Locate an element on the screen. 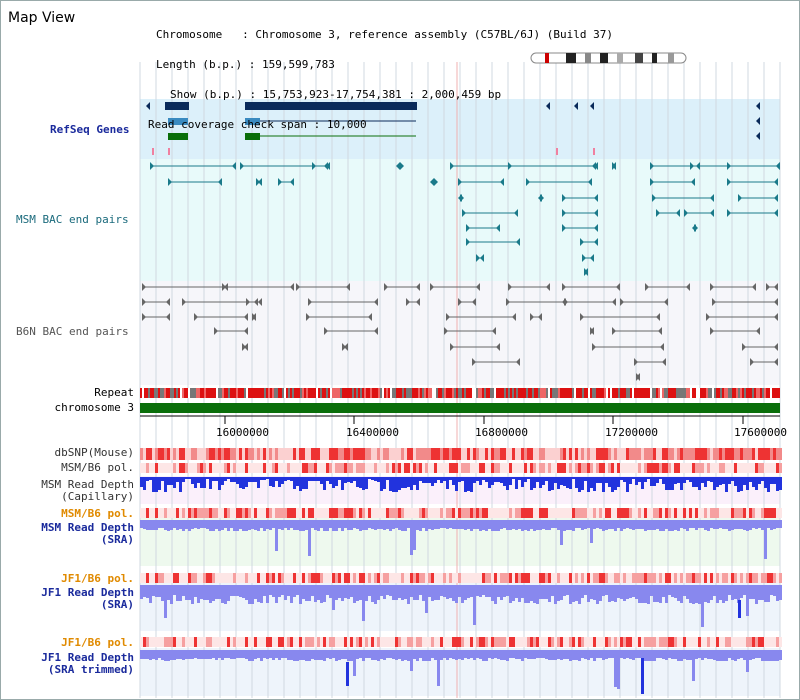 This screenshot has width=800, height=700. msm-b6-pol-label: MSM/B6 pol. is located at coordinates (97, 467).